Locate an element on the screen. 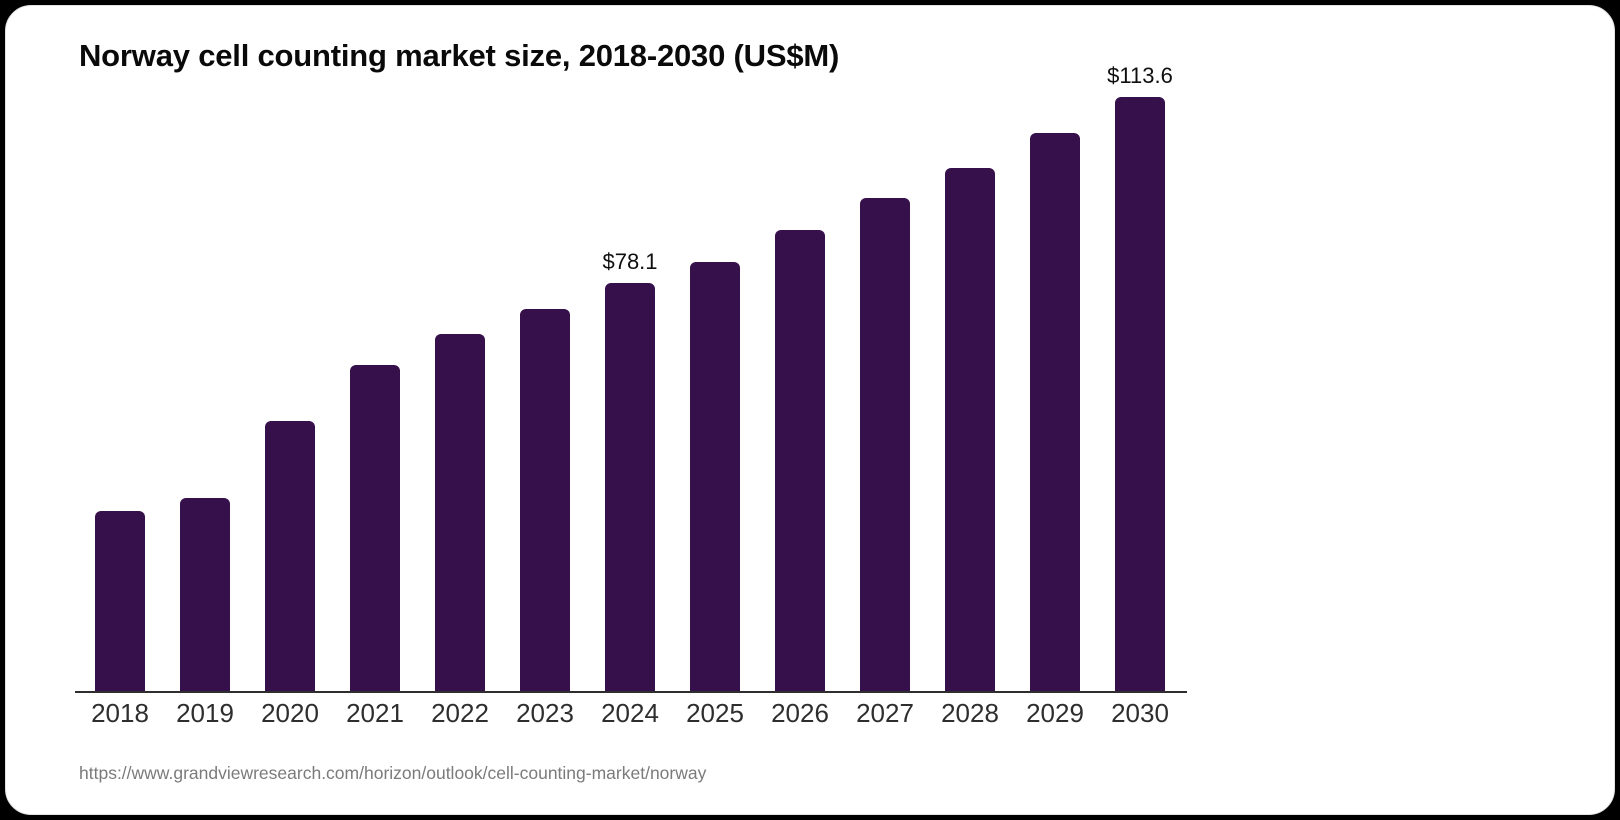 The height and width of the screenshot is (820, 1620). bar-2018 is located at coordinates (120, 600).